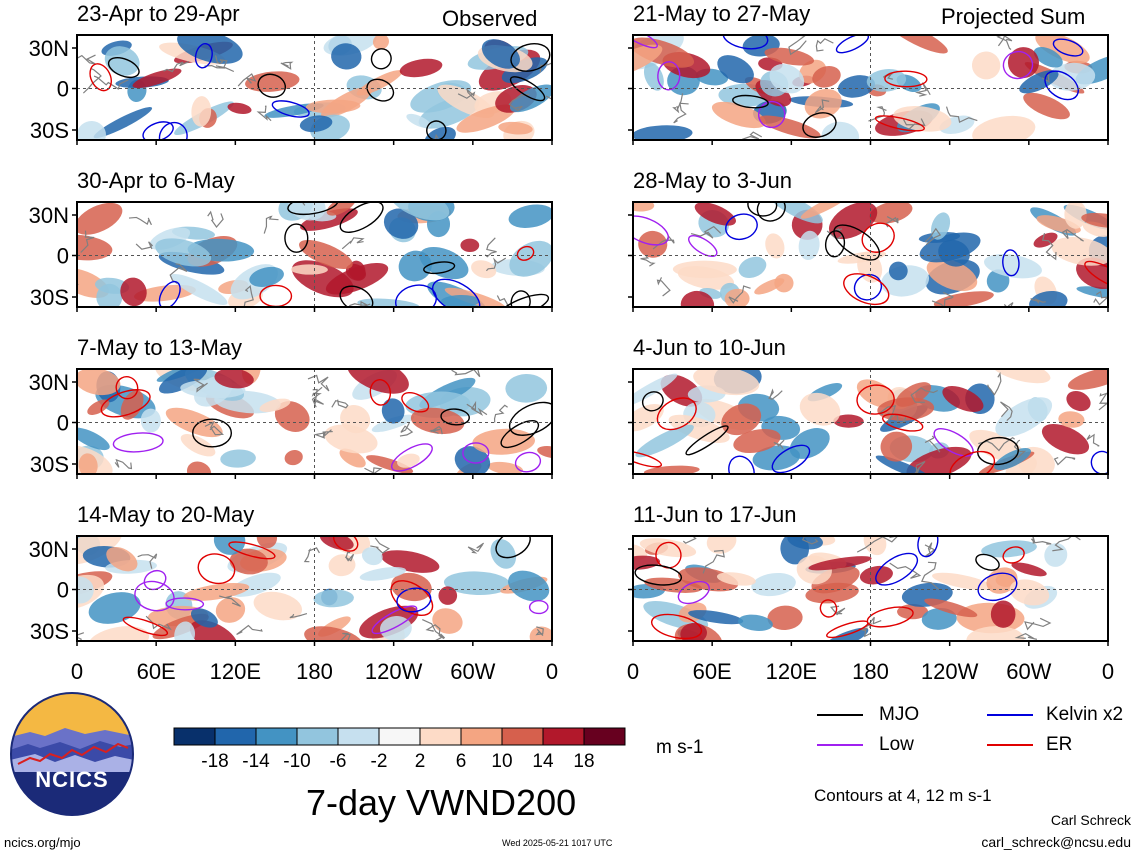 This screenshot has width=1135, height=856. What do you see at coordinates (870, 671) in the screenshot?
I see `x-tick-label: 180` at bounding box center [870, 671].